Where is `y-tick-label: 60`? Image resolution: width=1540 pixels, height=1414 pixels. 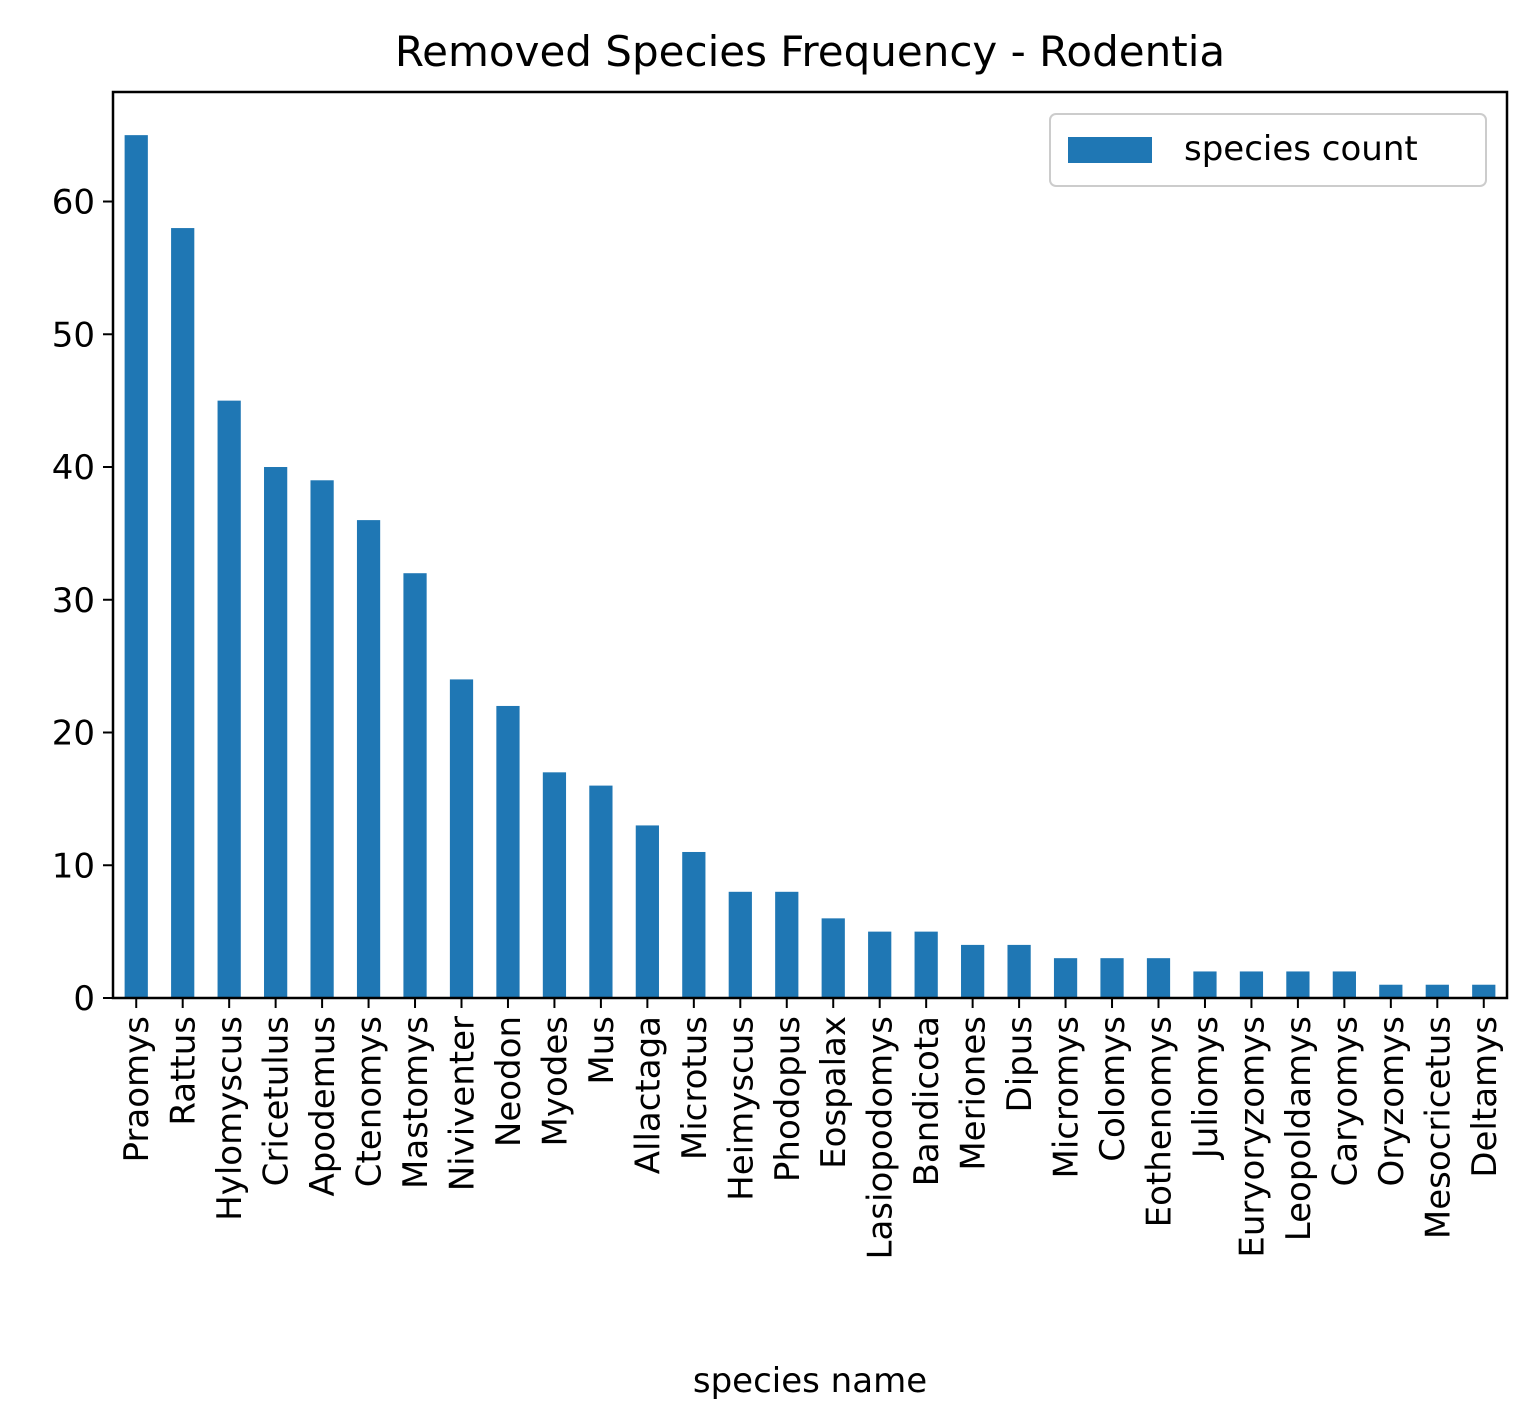
y-tick-label: 60 is located at coordinates (73, 203).